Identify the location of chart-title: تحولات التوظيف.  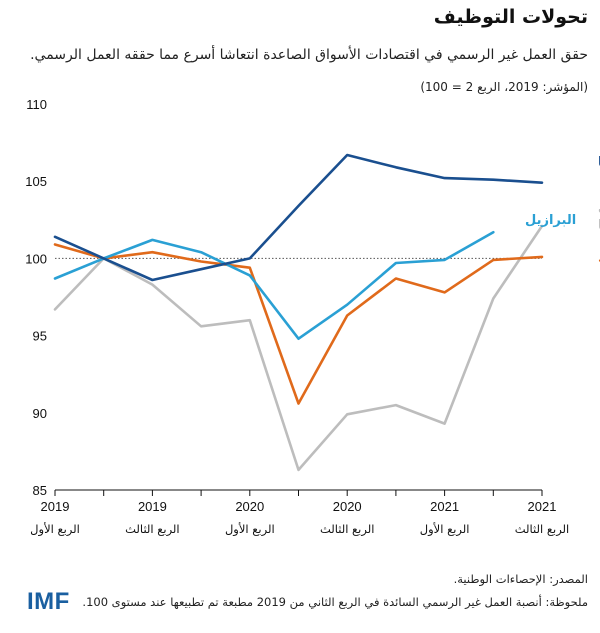
(510, 17).